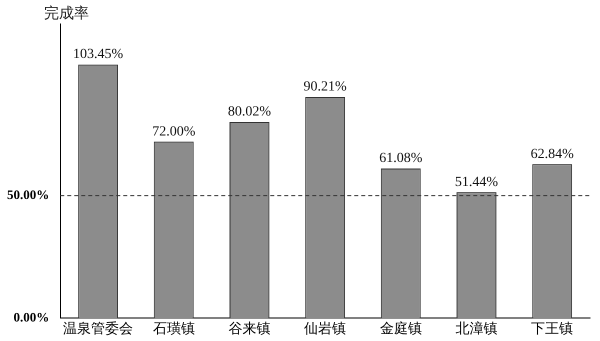  Describe the element at coordinates (66, 13) in the screenshot. I see `y-axis-title: 完成率` at that location.